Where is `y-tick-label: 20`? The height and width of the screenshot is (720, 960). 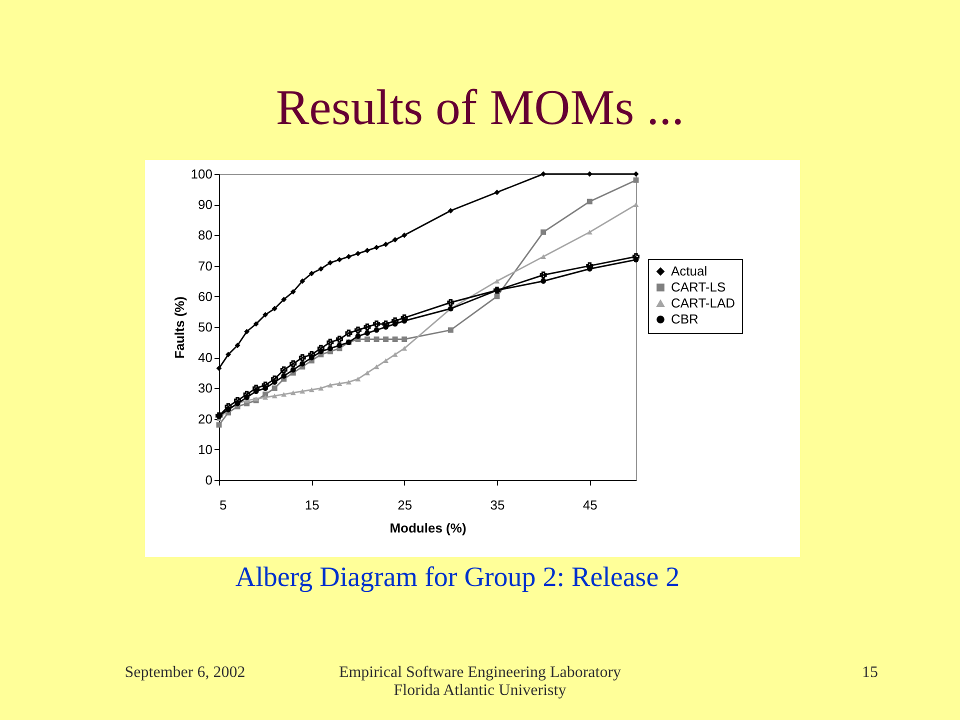 y-tick-label: 20 is located at coordinates (205, 418).